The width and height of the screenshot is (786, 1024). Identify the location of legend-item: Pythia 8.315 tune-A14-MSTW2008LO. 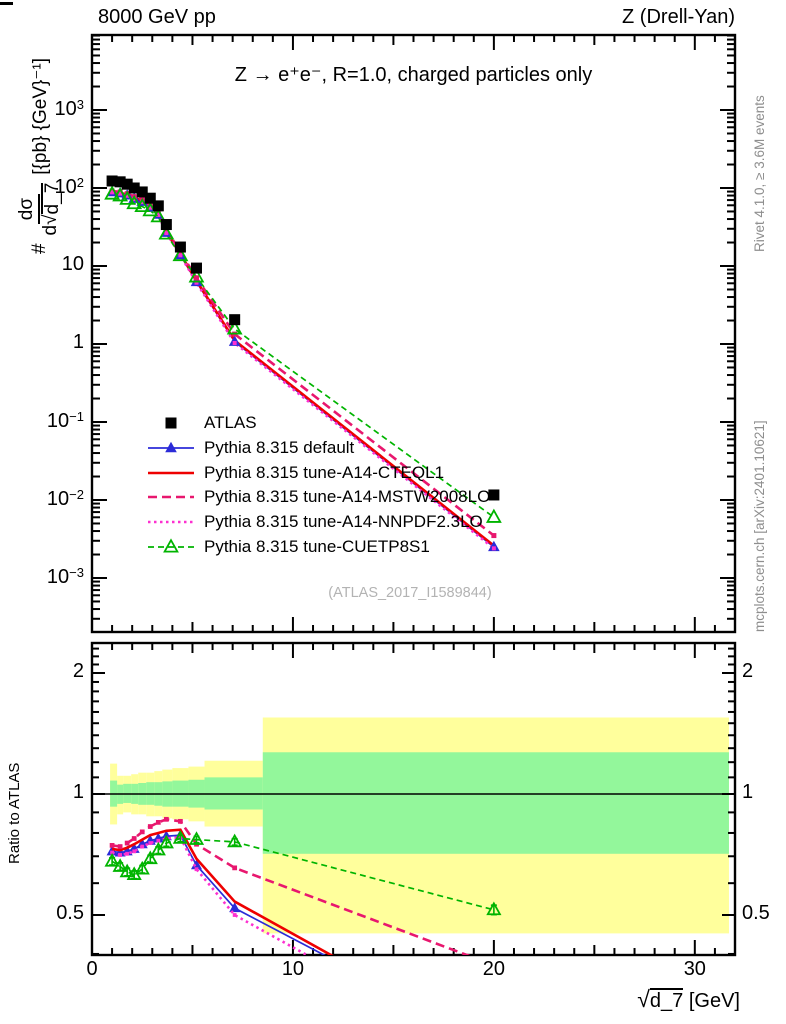
(318, 497).